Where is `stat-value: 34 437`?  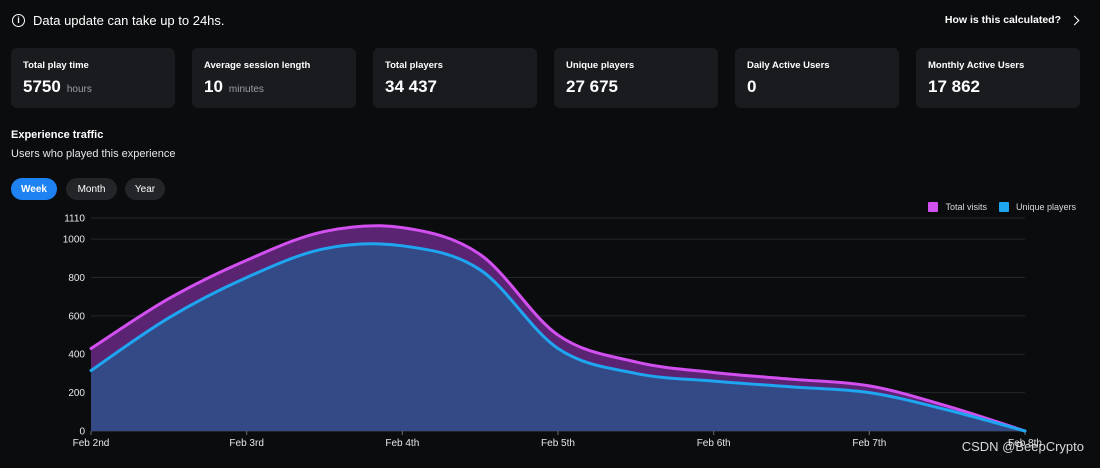 stat-value: 34 437 is located at coordinates (411, 86).